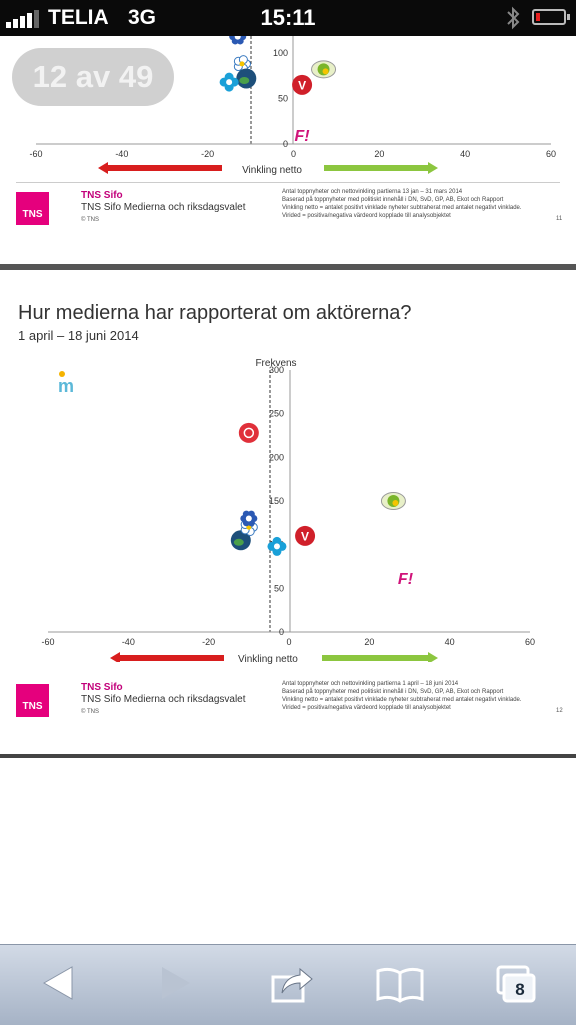 The image size is (576, 1025). What do you see at coordinates (248, 432) in the screenshot?
I see `s-rose-icon` at bounding box center [248, 432].